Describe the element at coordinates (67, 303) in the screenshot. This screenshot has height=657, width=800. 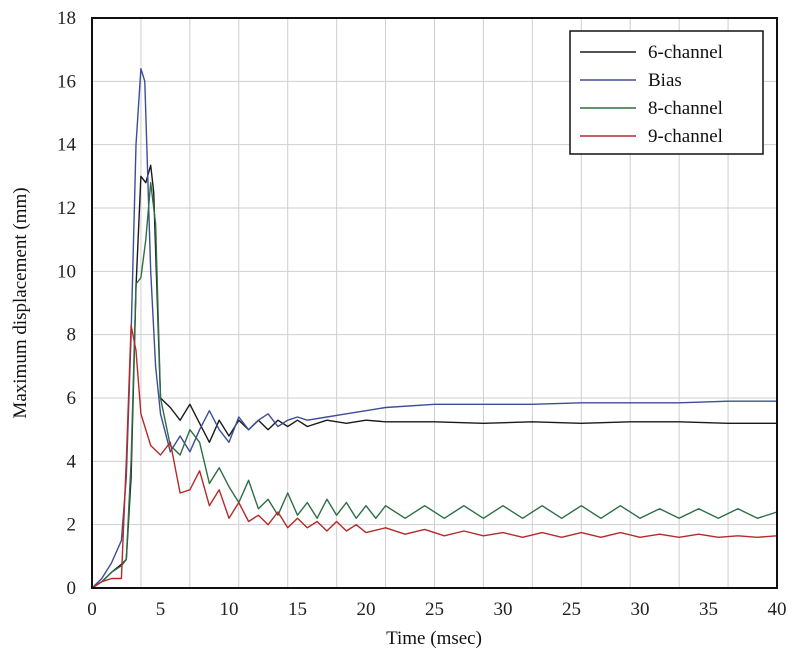
I see `y-axis-ticks: 0 2 4 6 8 10 12 14 16 18` at that location.